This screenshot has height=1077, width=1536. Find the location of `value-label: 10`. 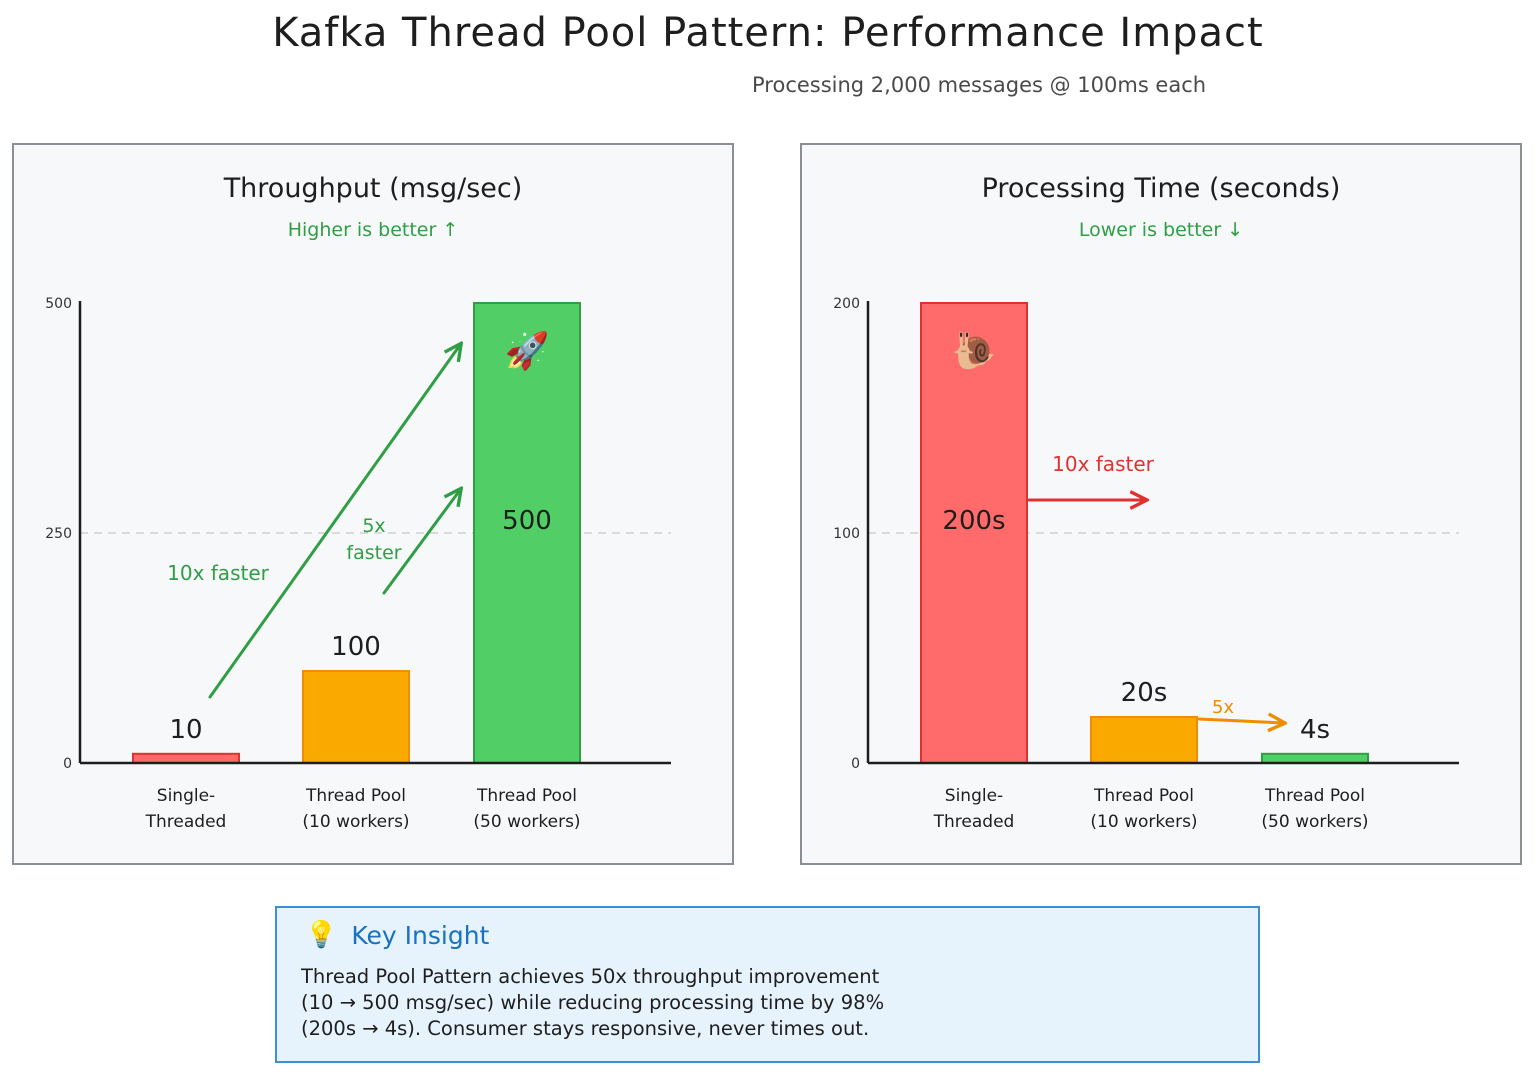

value-label: 10 is located at coordinates (185, 730).